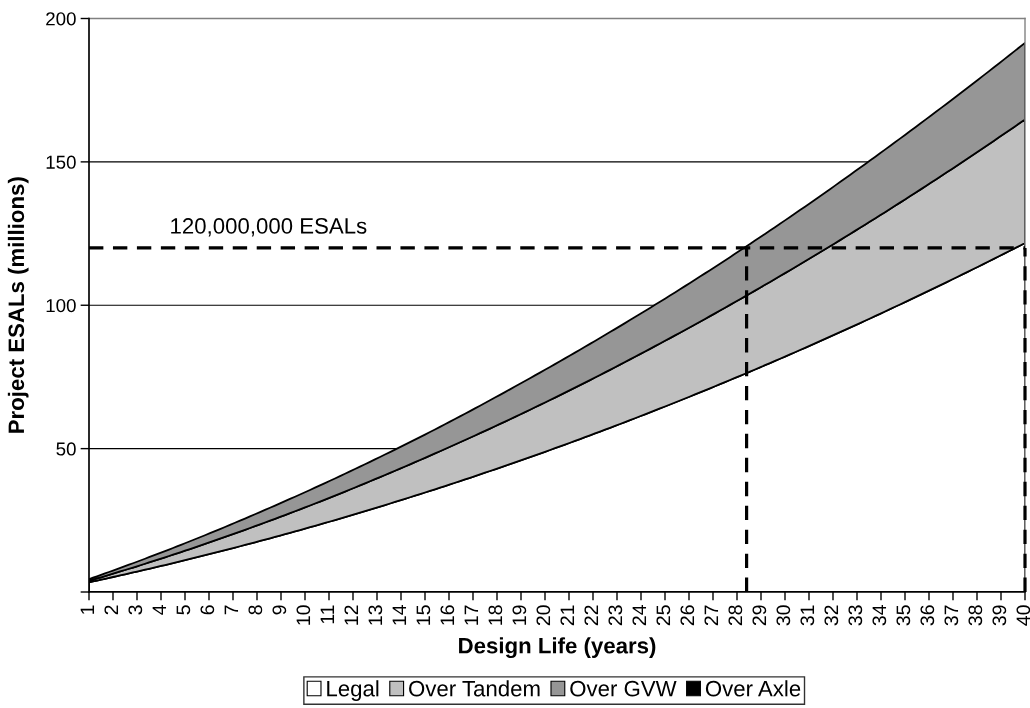 The height and width of the screenshot is (708, 1030). What do you see at coordinates (855, 615) in the screenshot?
I see `x-tick-label: 33` at bounding box center [855, 615].